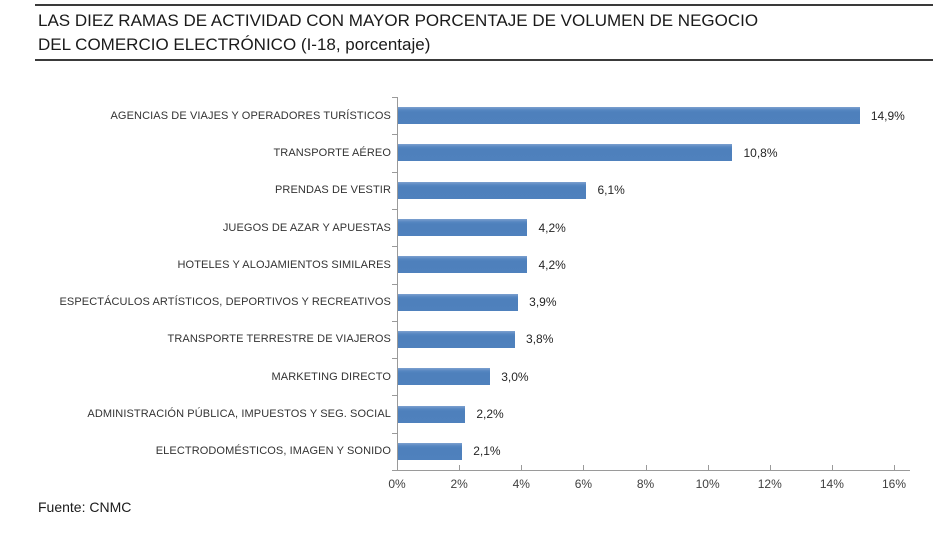 Image resolution: width=950 pixels, height=533 pixels. Describe the element at coordinates (540, 339) in the screenshot. I see `bar-value-label: 3,8%` at that location.